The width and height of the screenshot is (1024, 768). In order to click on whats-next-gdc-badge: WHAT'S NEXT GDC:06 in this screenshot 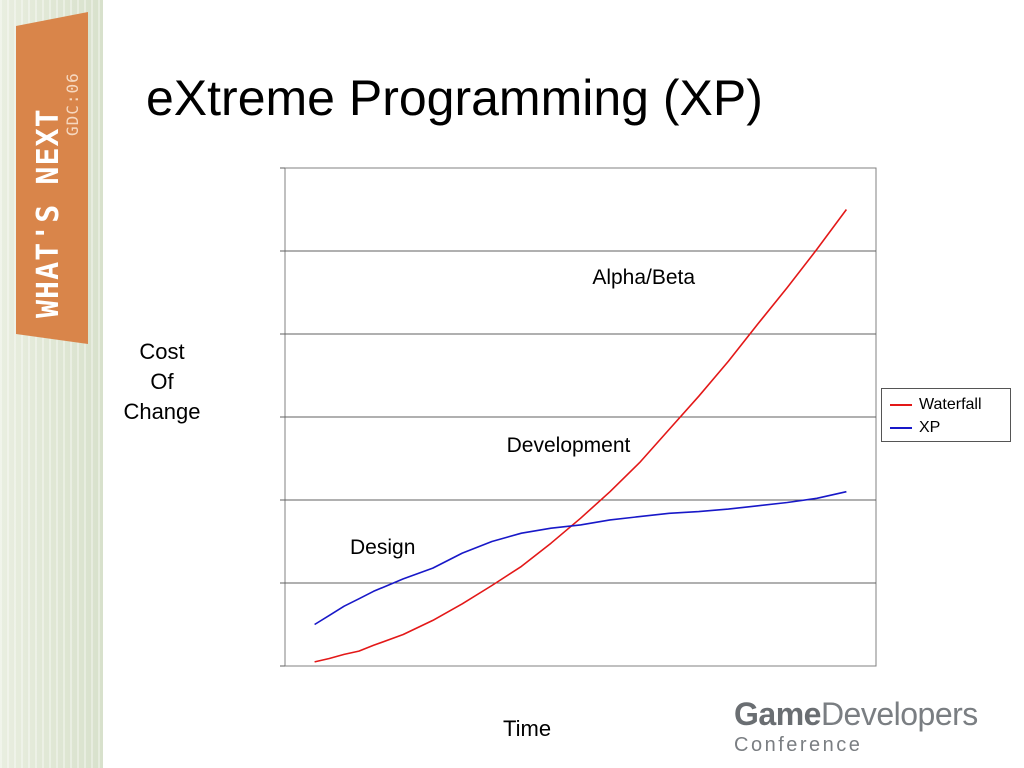, I will do `click(52, 178)`.